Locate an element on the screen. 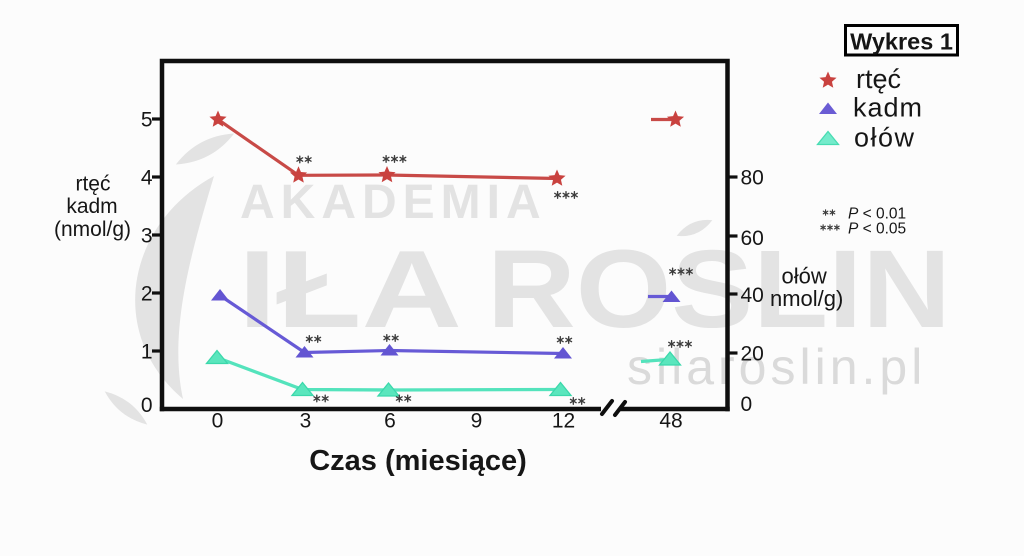 This screenshot has width=1024, height=556. svg-text: P < 0.01 is located at coordinates (877, 214).